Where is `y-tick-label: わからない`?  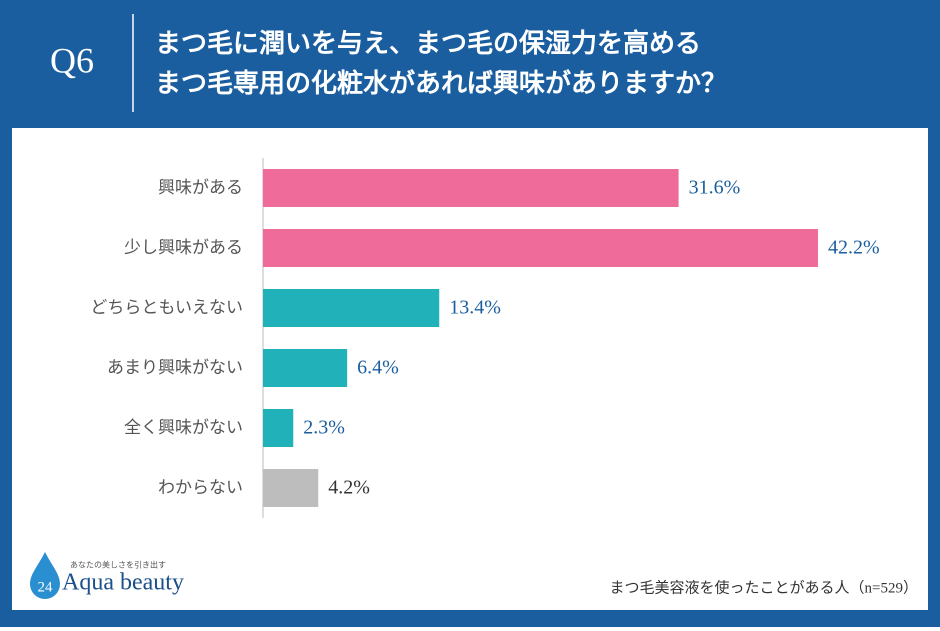
y-tick-label: わからない is located at coordinates (200, 488).